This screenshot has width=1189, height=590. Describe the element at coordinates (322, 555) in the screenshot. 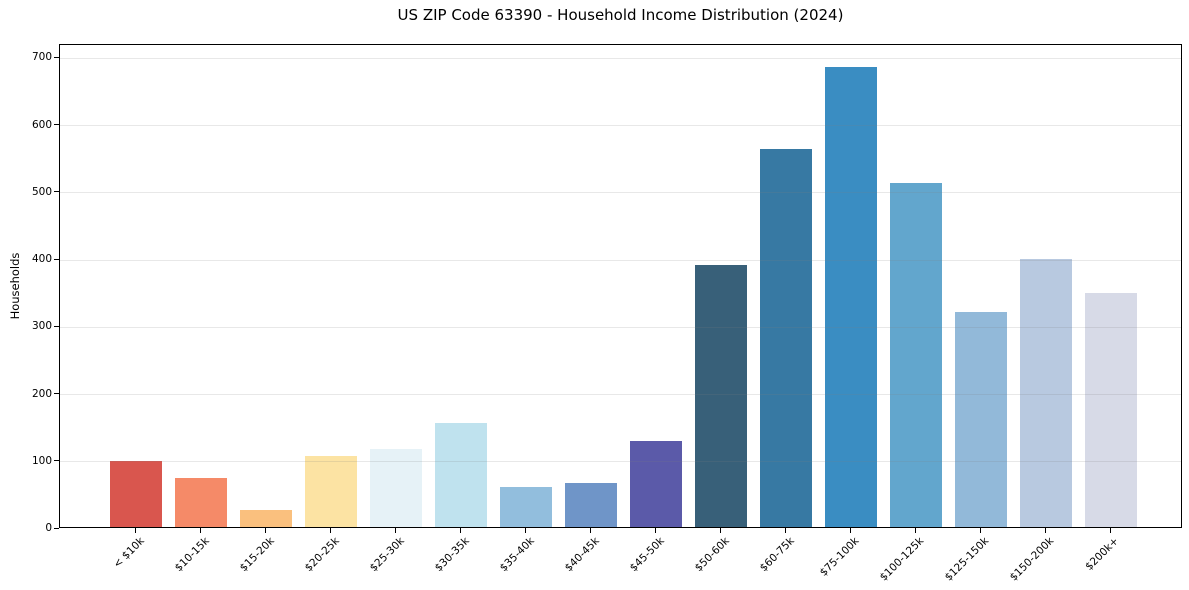

I see `x-tick-label: $20-25k` at that location.